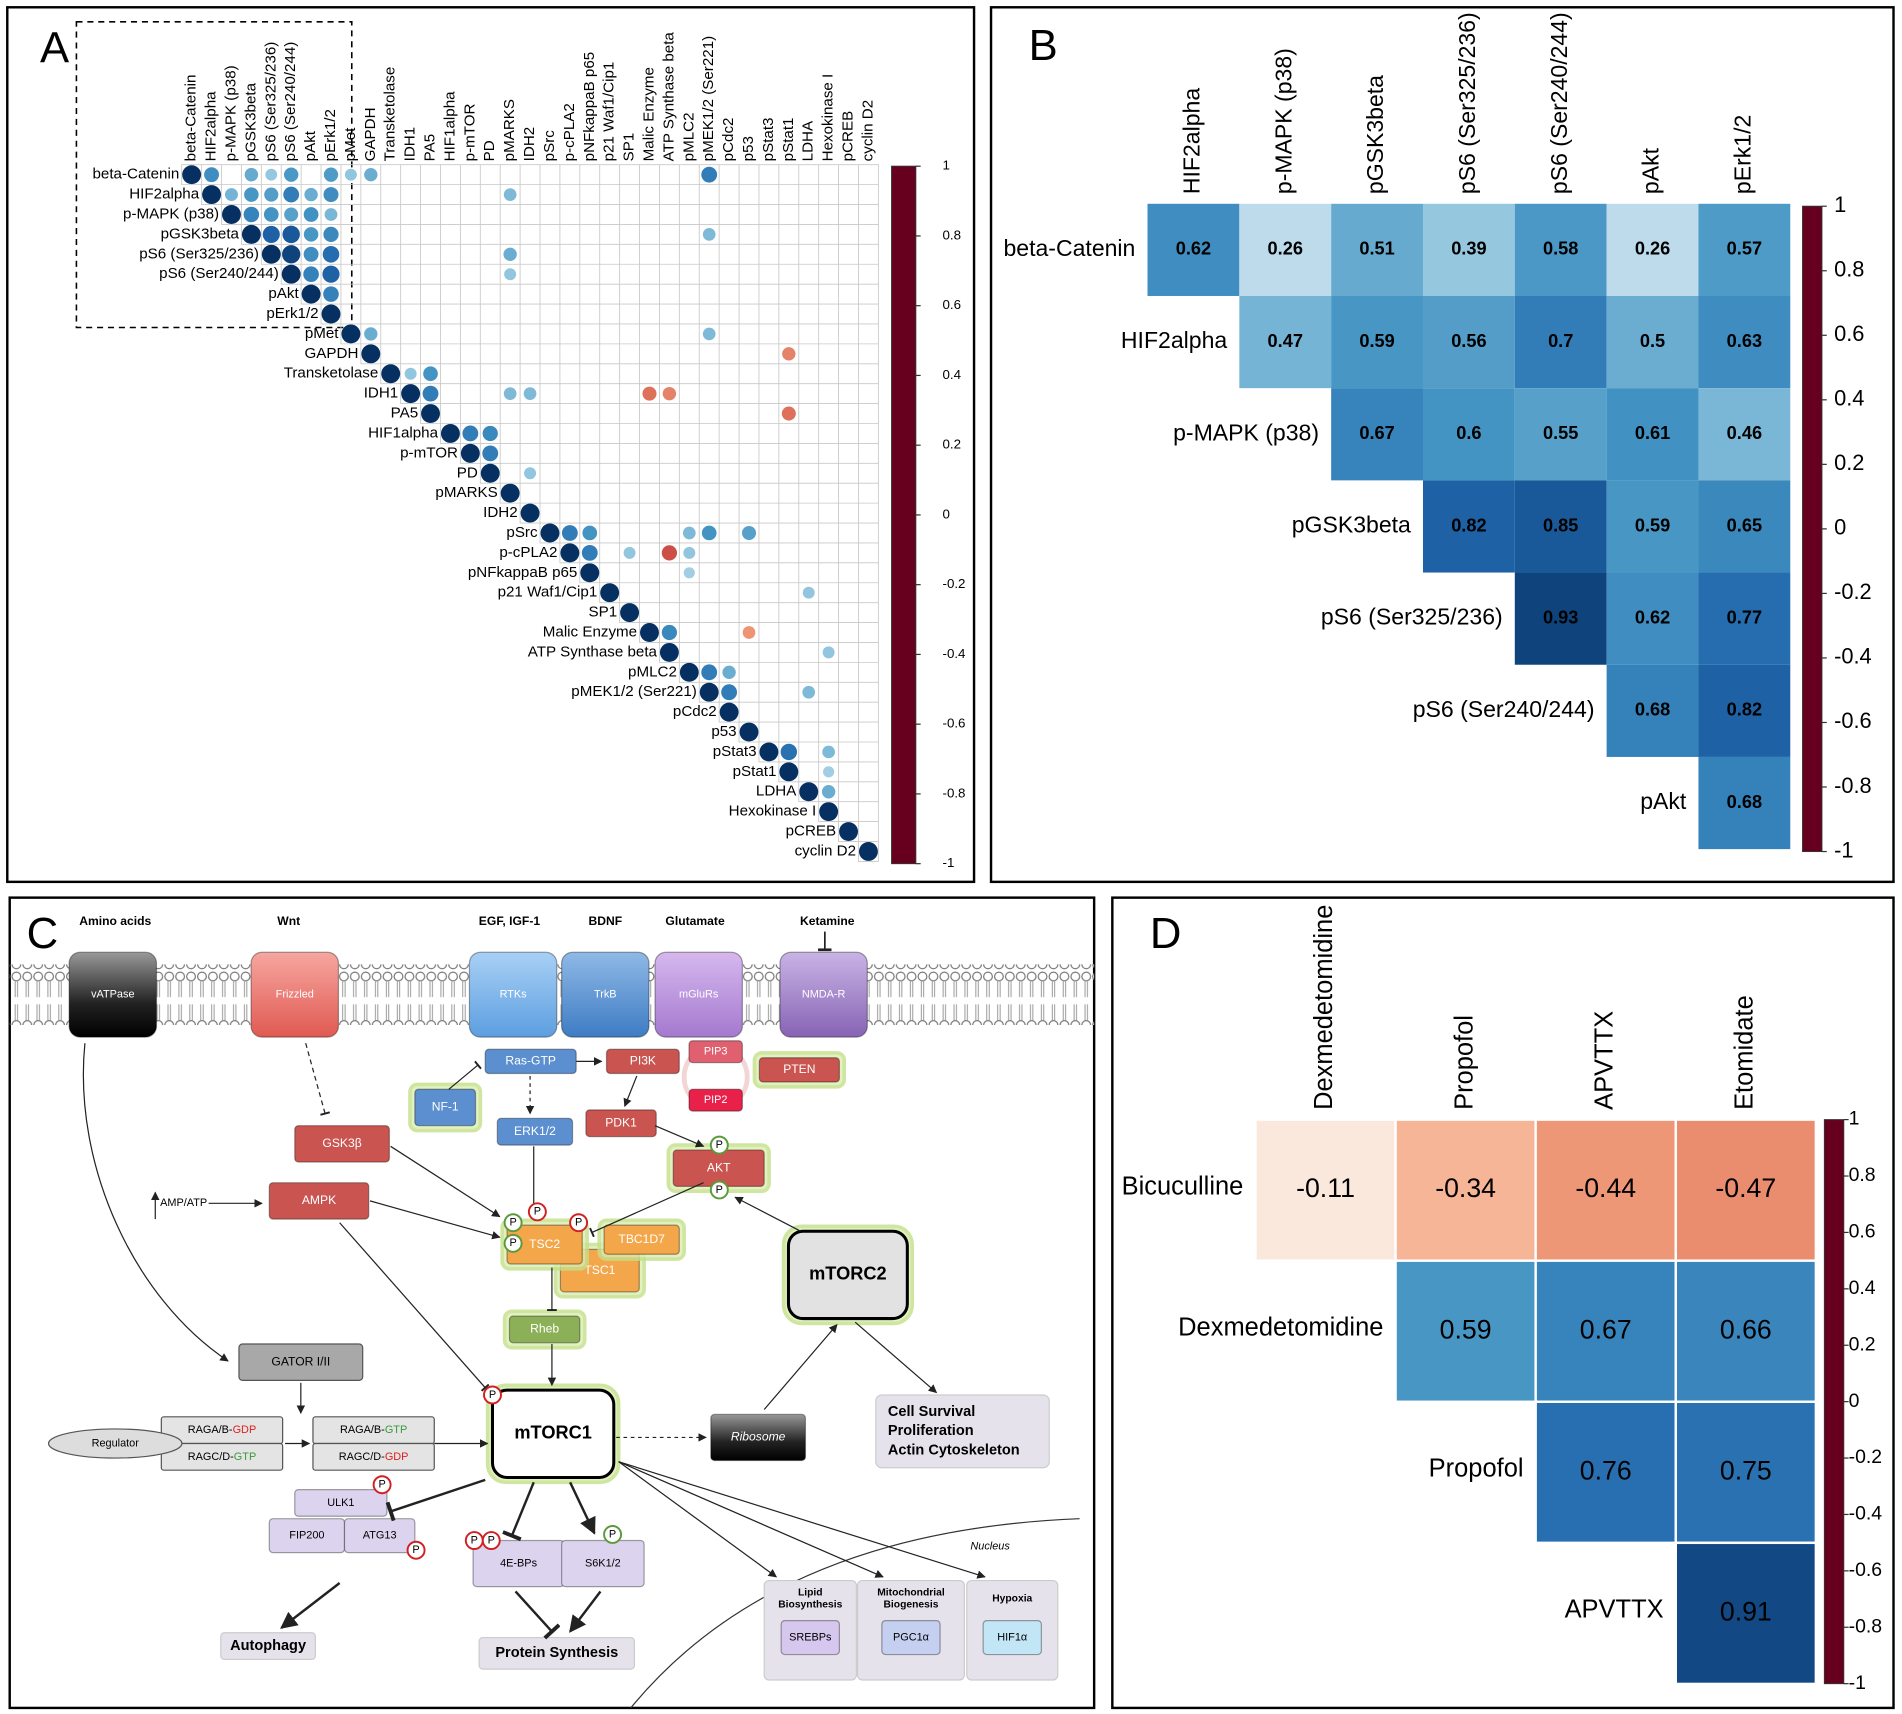 This screenshot has width=1902, height=1714. I want to click on regulator, so click(115, 1443).